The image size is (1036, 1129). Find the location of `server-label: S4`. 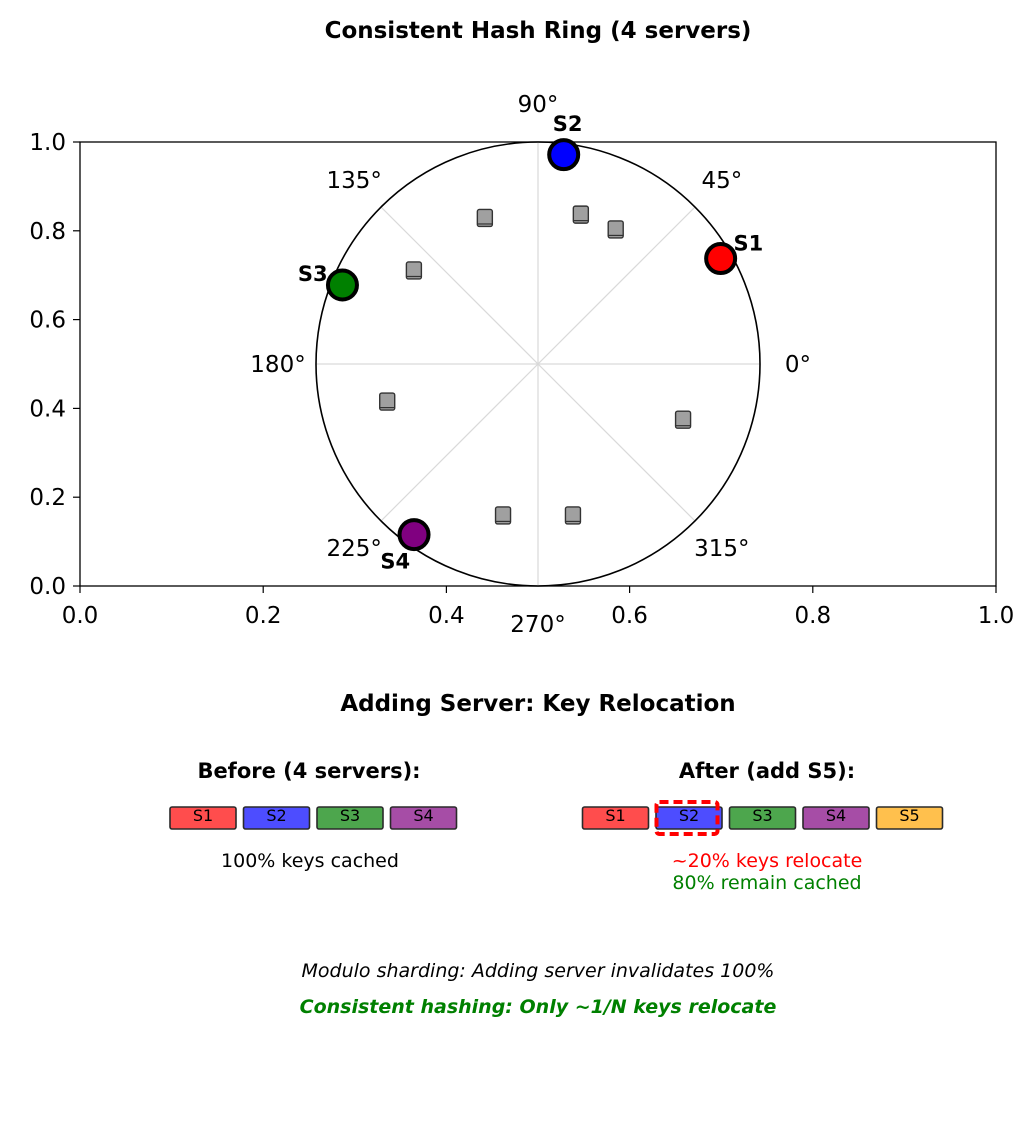

server-label: S4 is located at coordinates (395, 562).